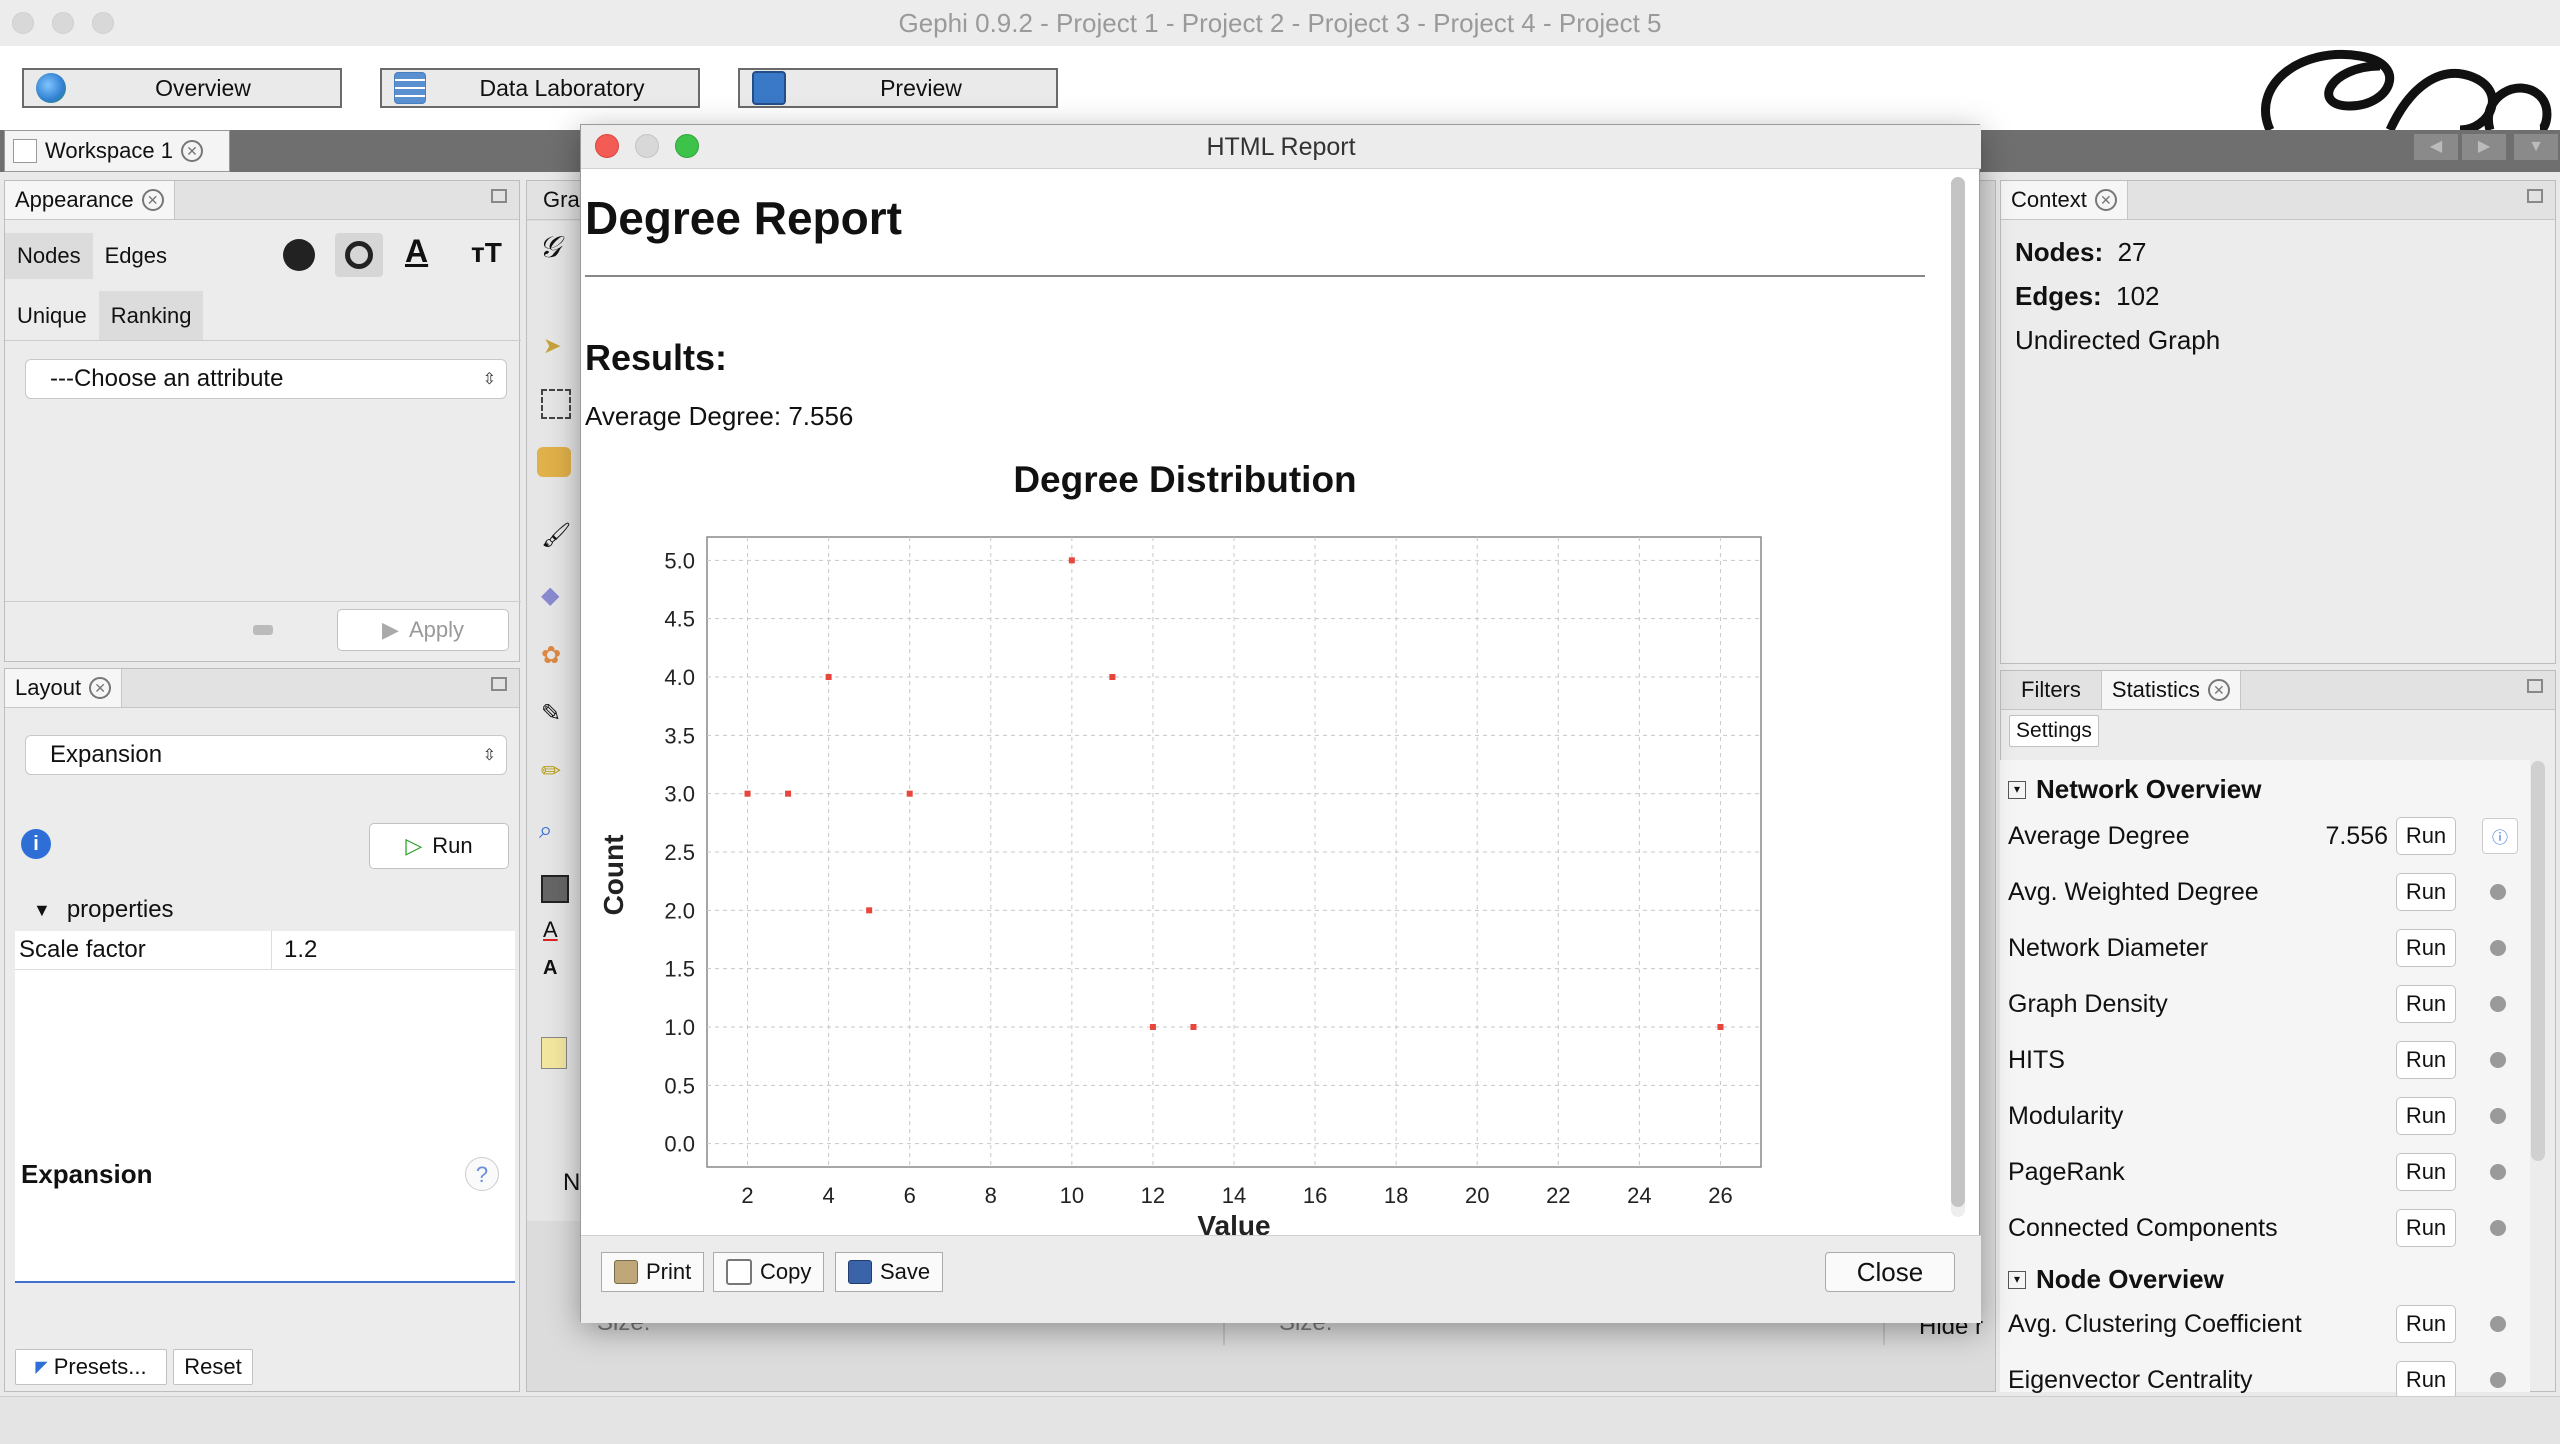  I want to click on property-row: Scale factor 1.2, so click(265, 950).